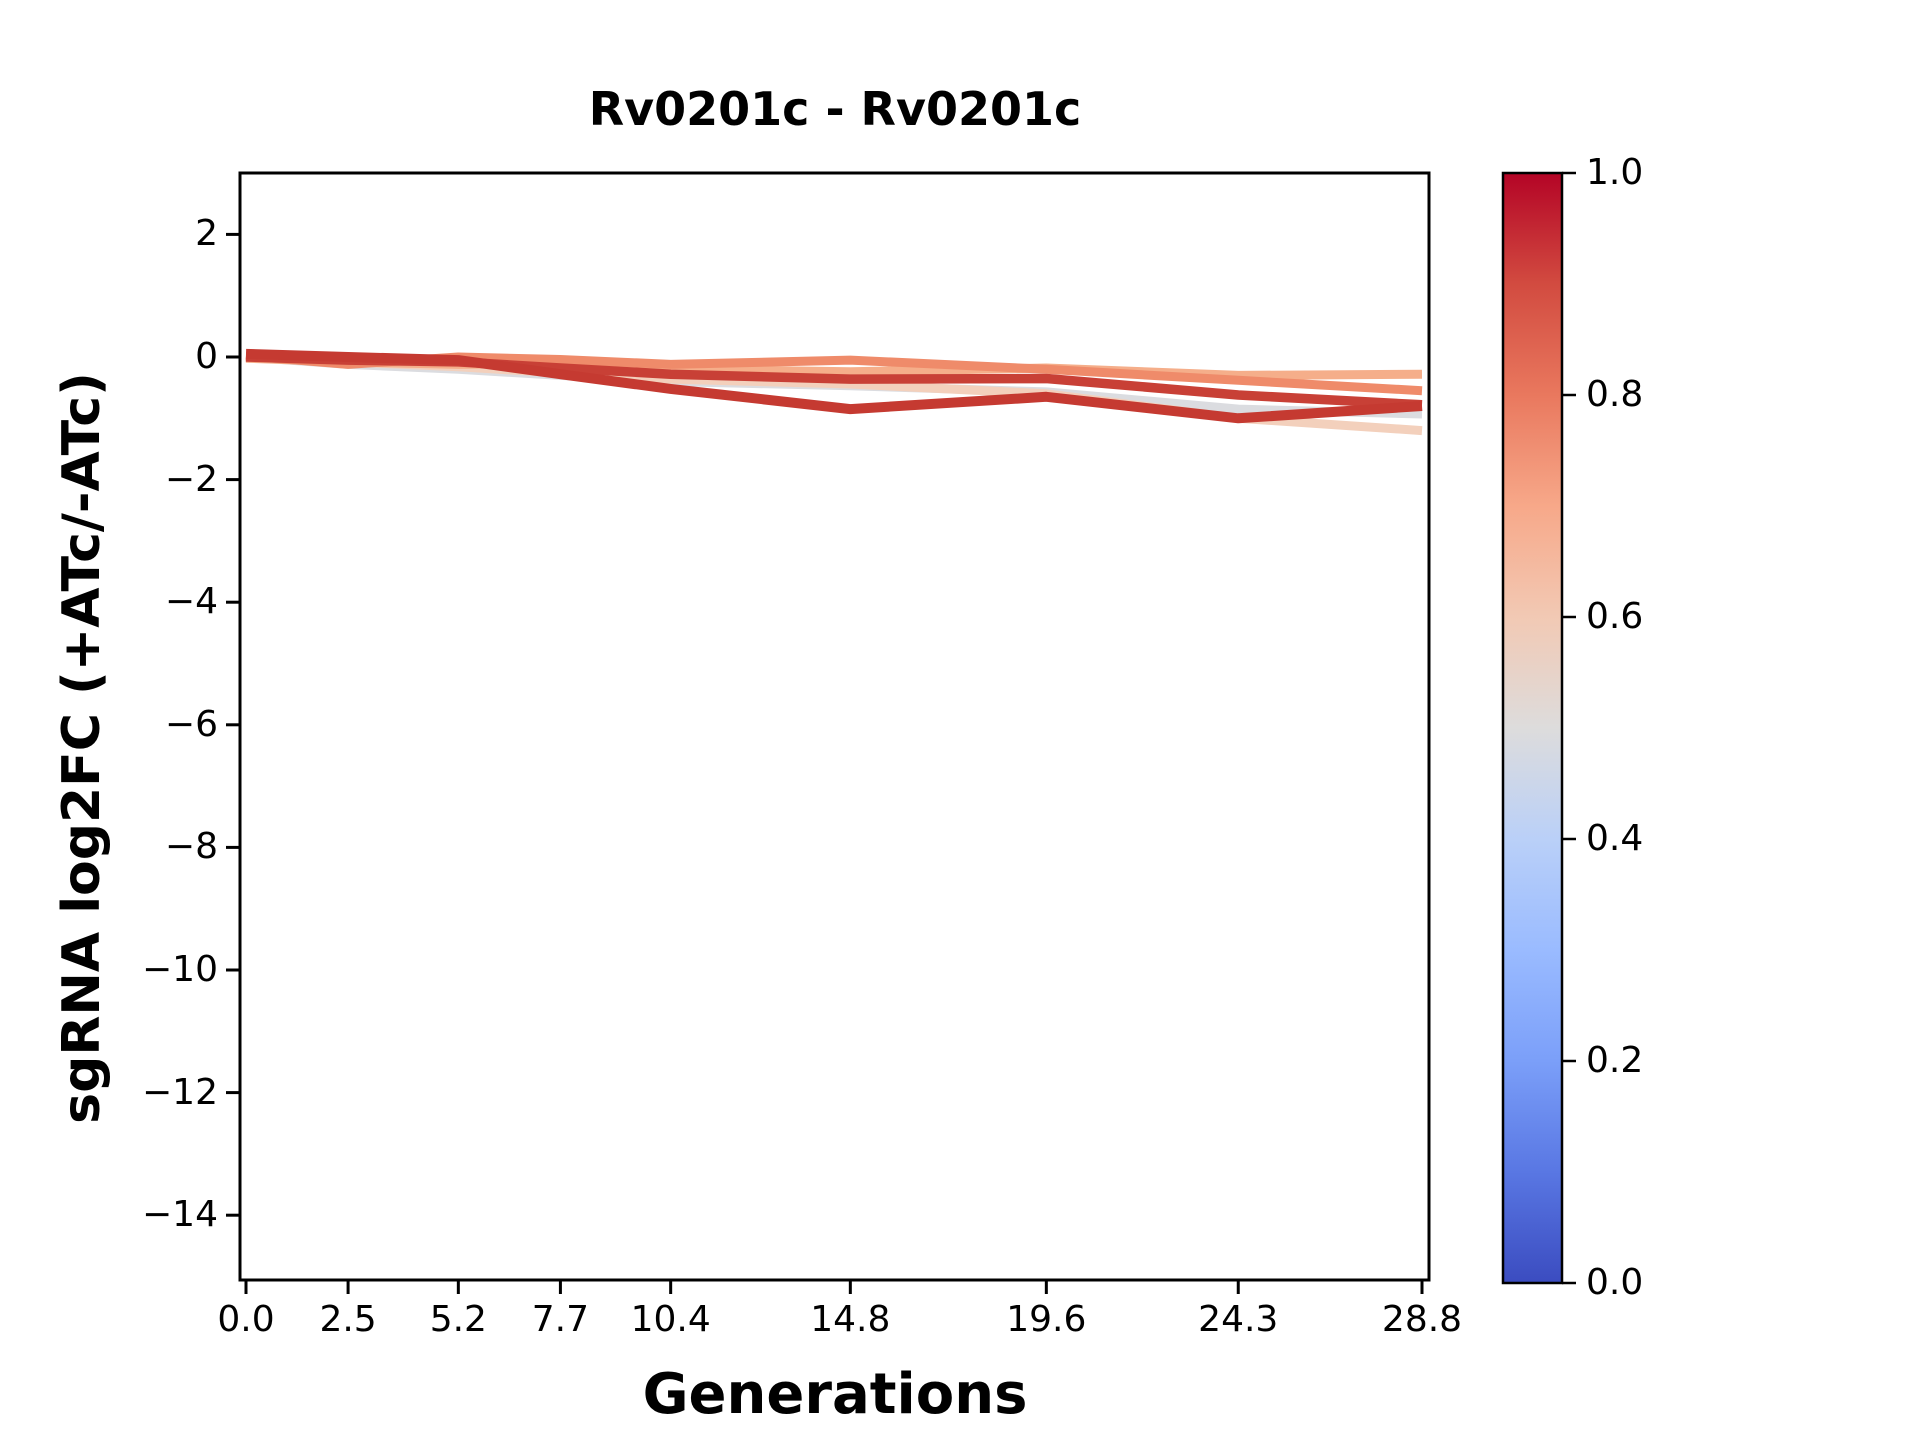 Image resolution: width=1920 pixels, height=1440 pixels. Describe the element at coordinates (1615, 838) in the screenshot. I see `colorbar-tick-label: 0.4` at that location.